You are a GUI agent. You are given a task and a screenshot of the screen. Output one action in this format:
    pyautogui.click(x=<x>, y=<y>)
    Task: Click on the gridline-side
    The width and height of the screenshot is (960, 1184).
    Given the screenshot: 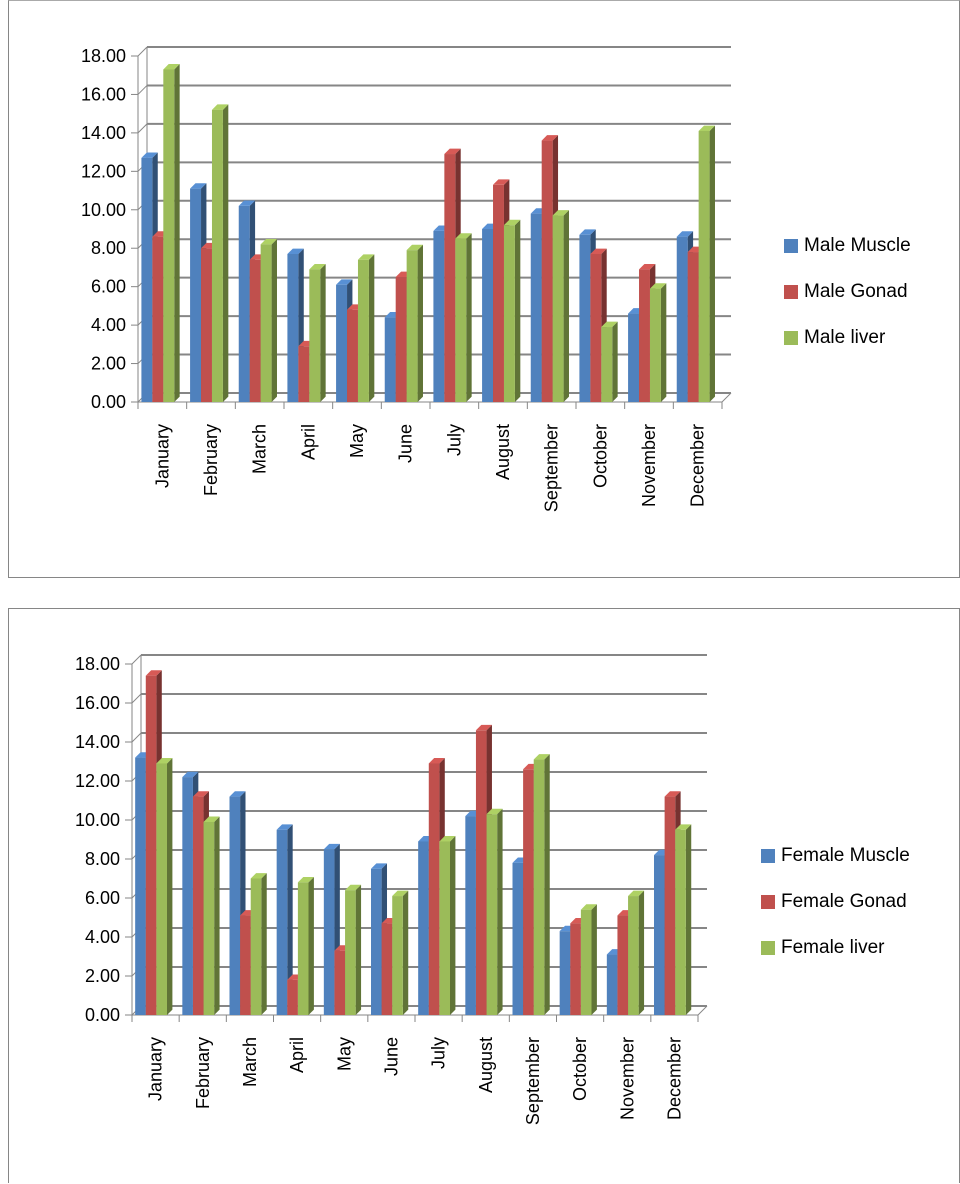 What is the action you would take?
    pyautogui.click(x=136, y=698)
    